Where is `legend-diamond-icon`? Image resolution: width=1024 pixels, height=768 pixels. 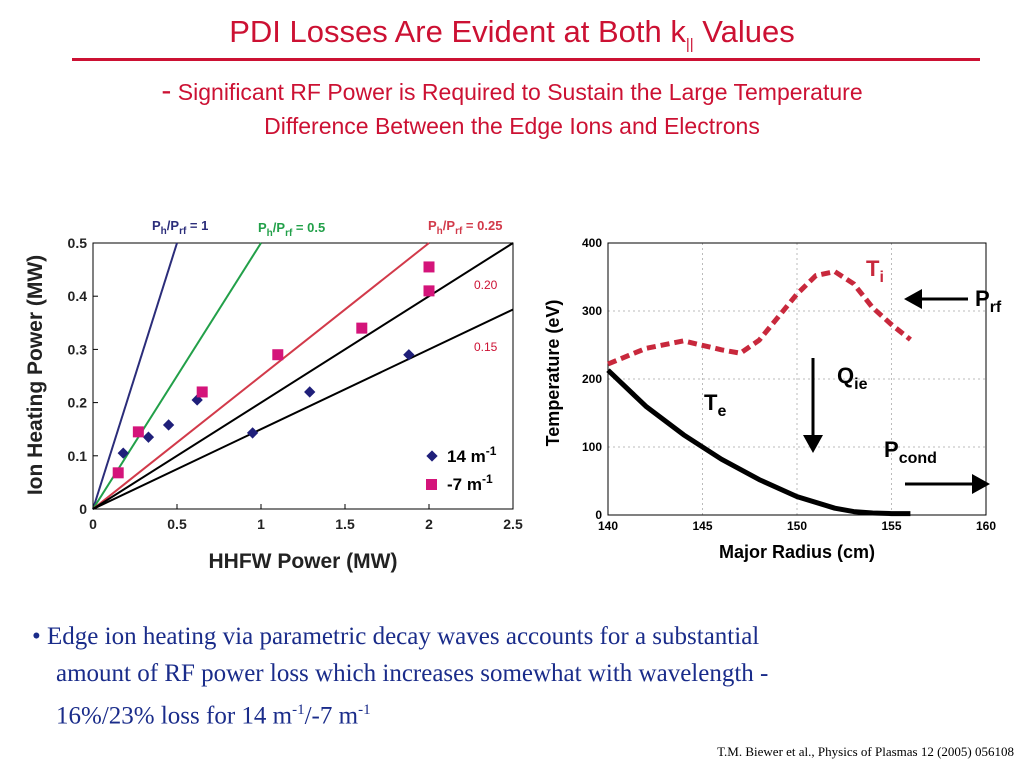
legend-diamond-icon is located at coordinates (432, 456).